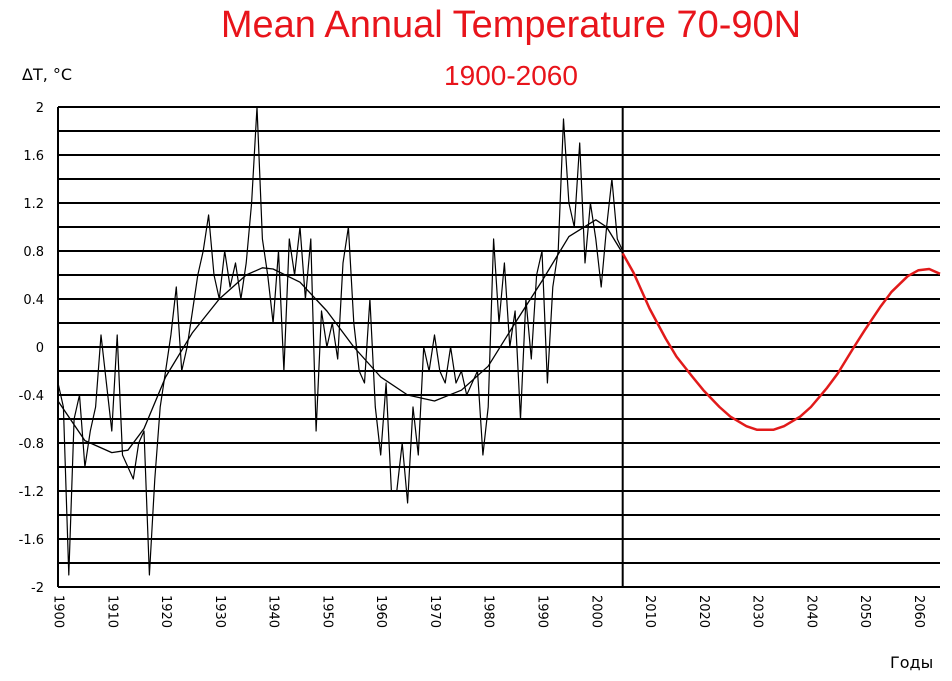 This screenshot has width=952, height=681. What do you see at coordinates (380, 611) in the screenshot?
I see `x-tick-label: 1960` at bounding box center [380, 611].